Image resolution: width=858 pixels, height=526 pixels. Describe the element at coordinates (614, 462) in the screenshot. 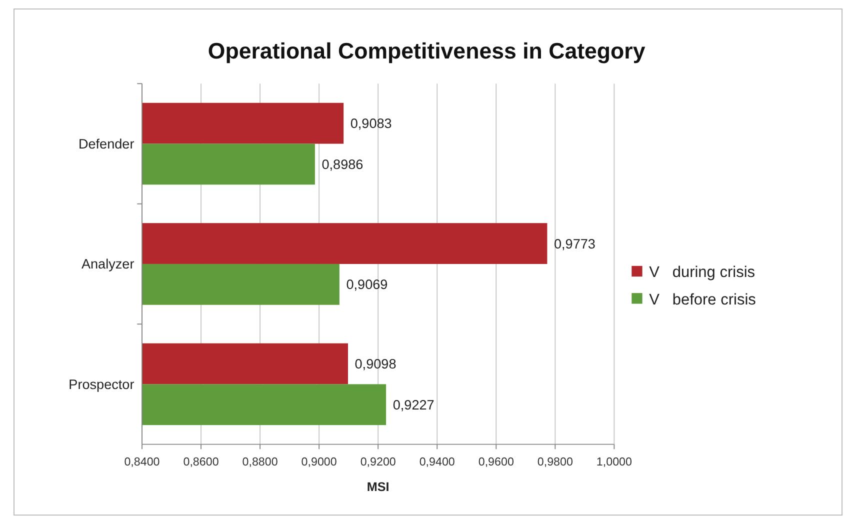

I see `x-tick-label: 1,0000` at that location.